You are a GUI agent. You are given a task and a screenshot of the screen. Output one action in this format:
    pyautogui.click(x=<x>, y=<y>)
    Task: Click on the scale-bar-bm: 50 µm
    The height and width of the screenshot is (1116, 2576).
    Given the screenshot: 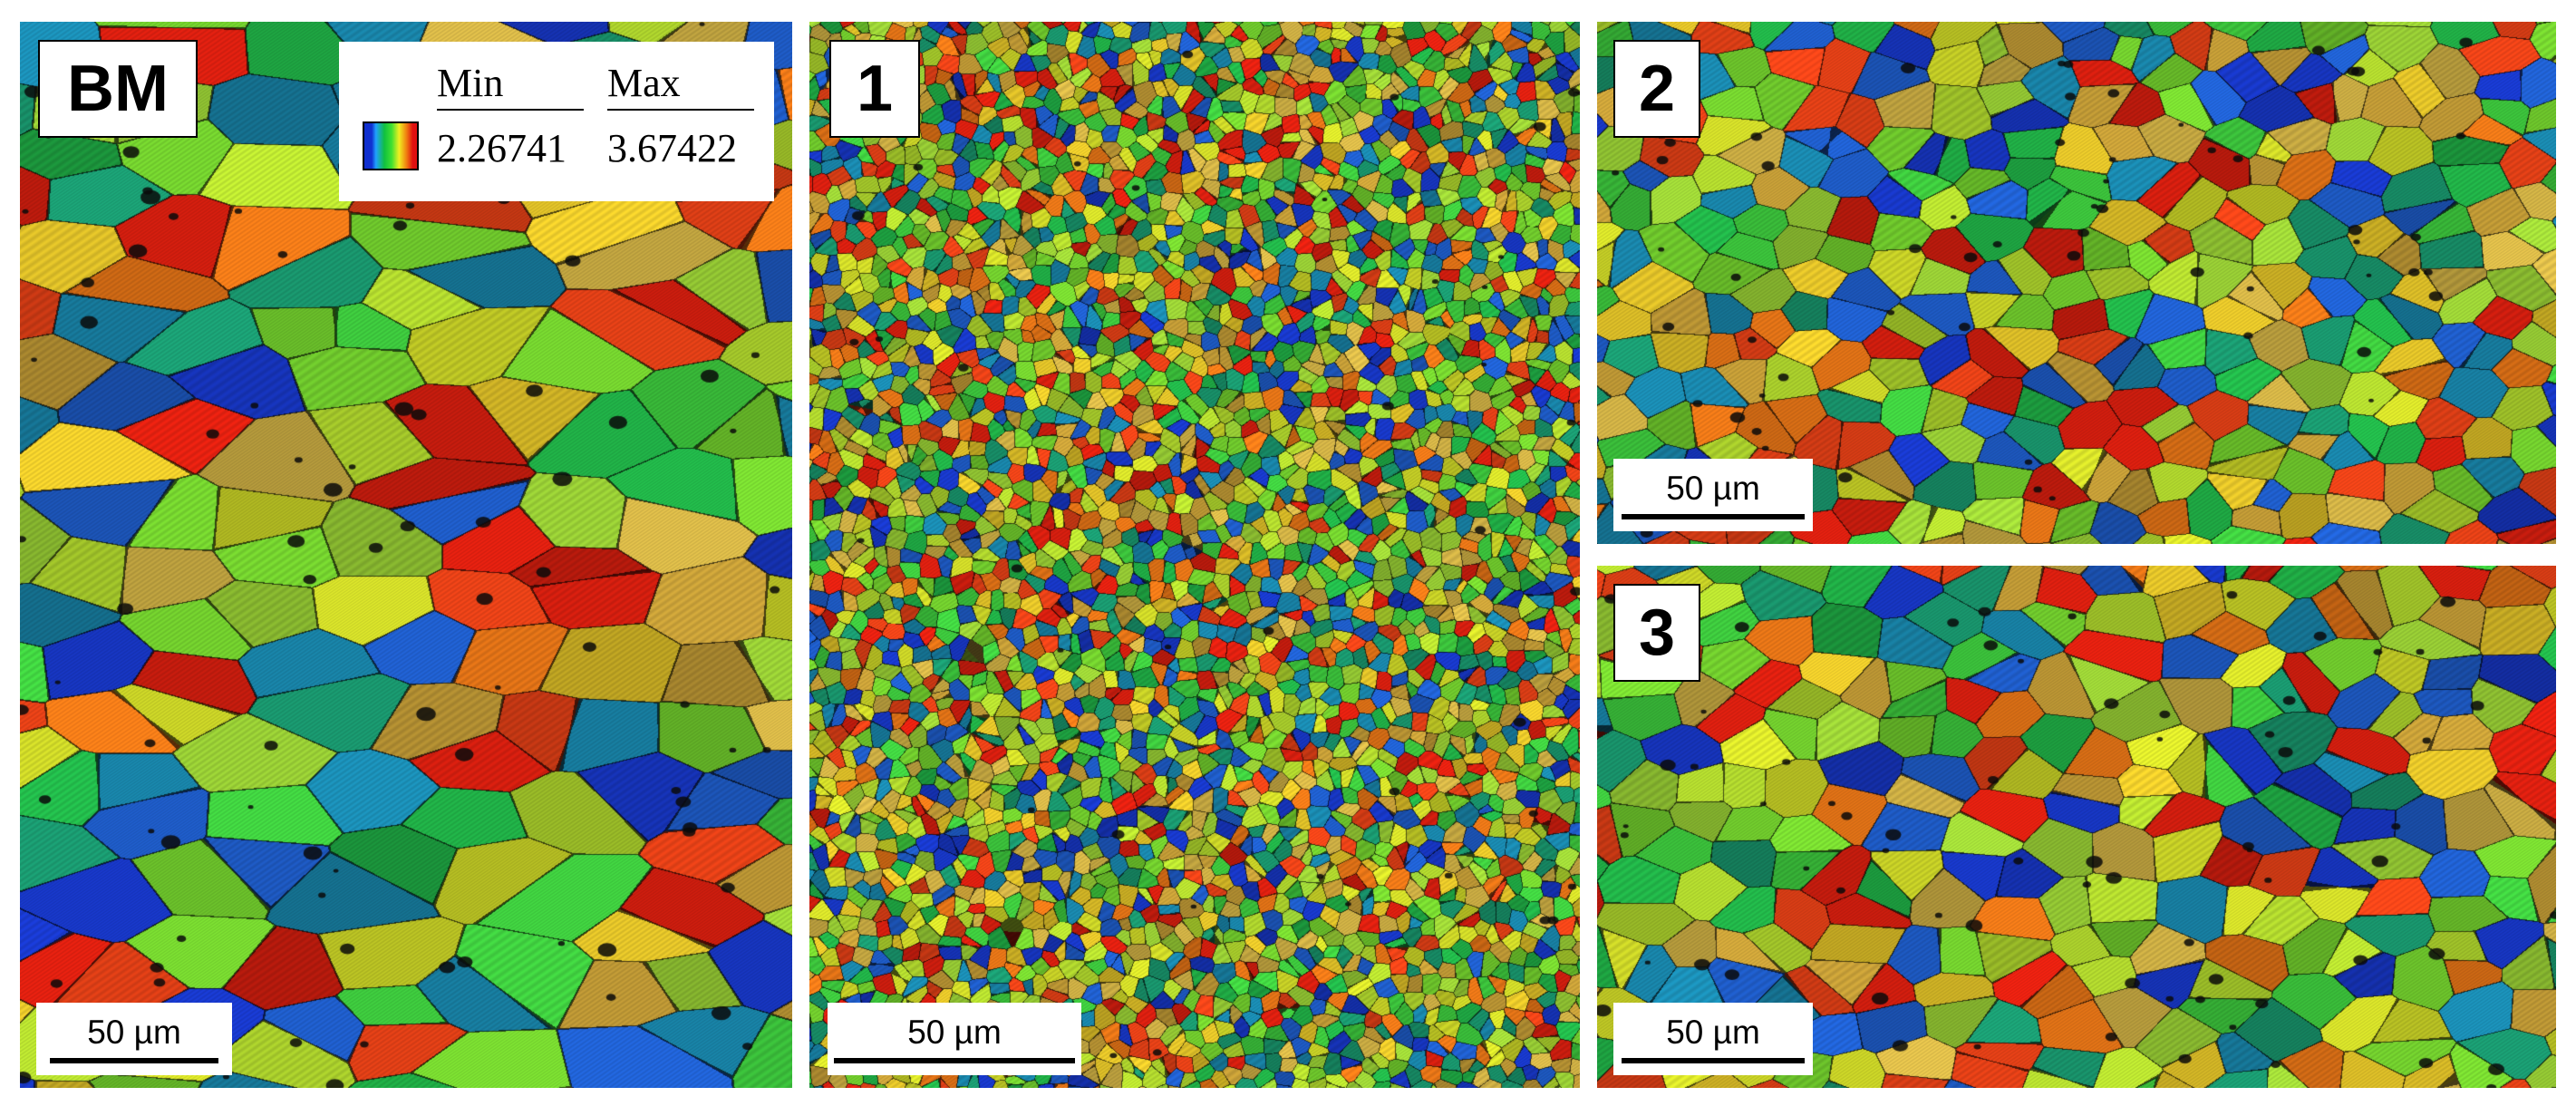 What is the action you would take?
    pyautogui.click(x=134, y=1039)
    